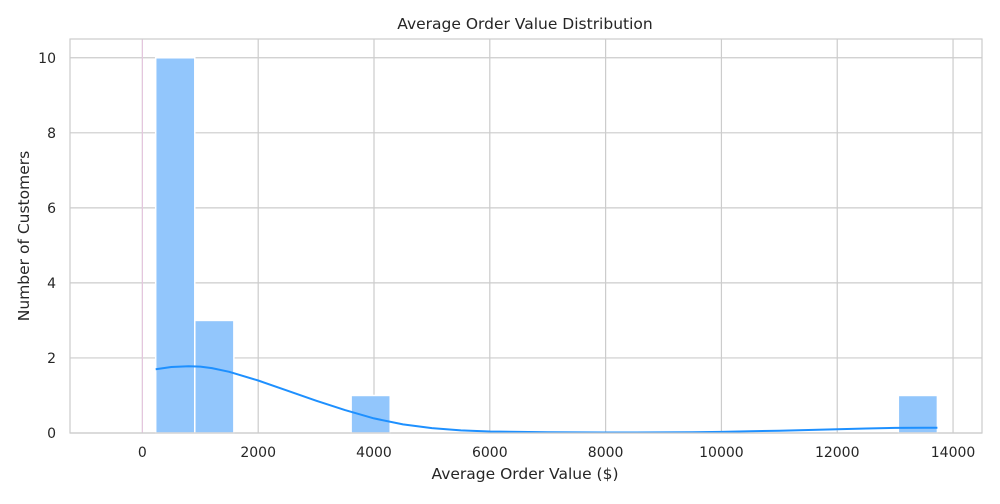 This screenshot has width=1000, height=504. Describe the element at coordinates (525, 474) in the screenshot. I see `x-axis-label: Average Order Value ($)` at that location.